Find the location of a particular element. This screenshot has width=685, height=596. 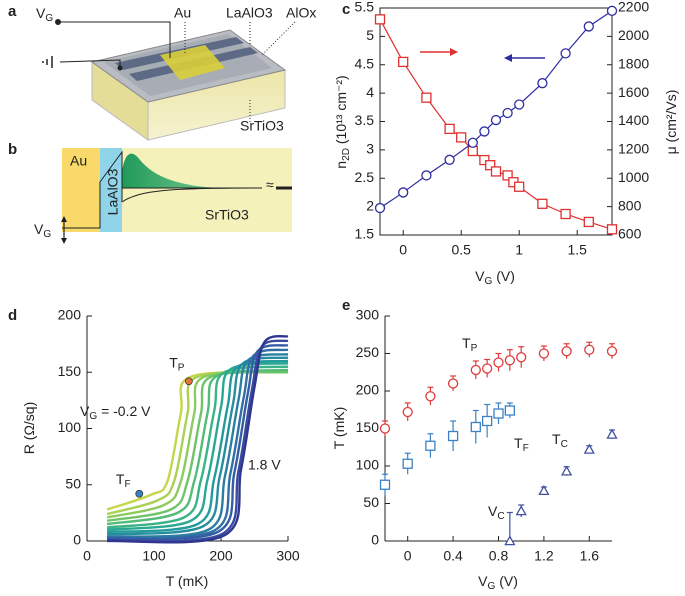

text-part: P is located at coordinates (181, 367).